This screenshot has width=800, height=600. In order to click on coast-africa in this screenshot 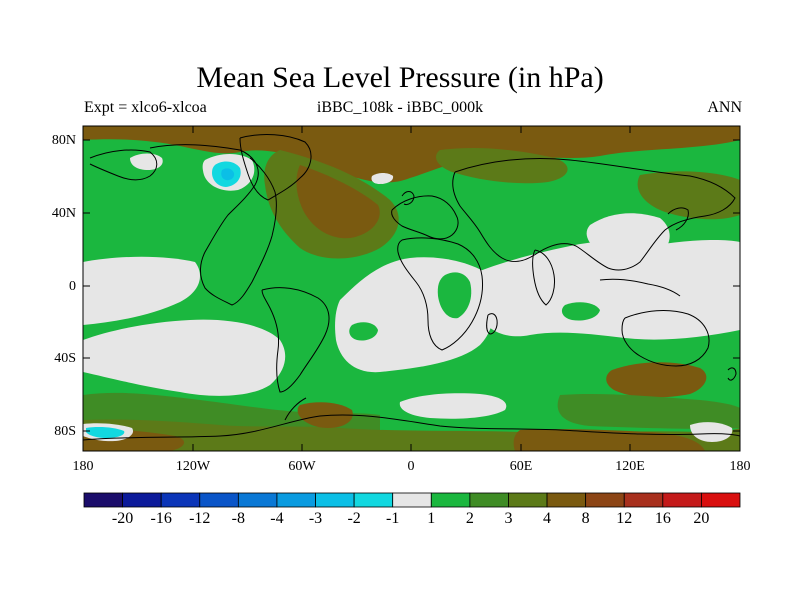, I will do `click(440, 294)`.